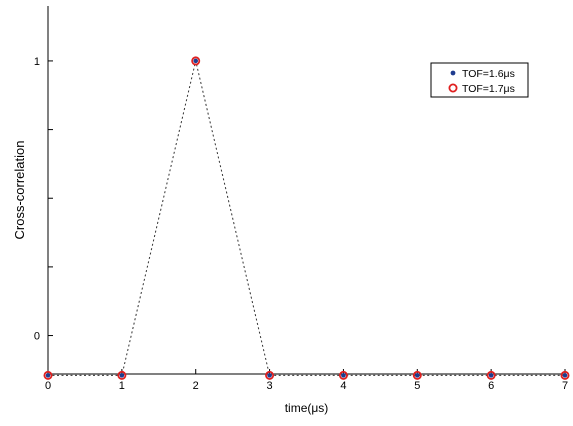  What do you see at coordinates (488, 89) in the screenshot?
I see `legend-label-tof-1-7: TOF=1.7μs` at bounding box center [488, 89].